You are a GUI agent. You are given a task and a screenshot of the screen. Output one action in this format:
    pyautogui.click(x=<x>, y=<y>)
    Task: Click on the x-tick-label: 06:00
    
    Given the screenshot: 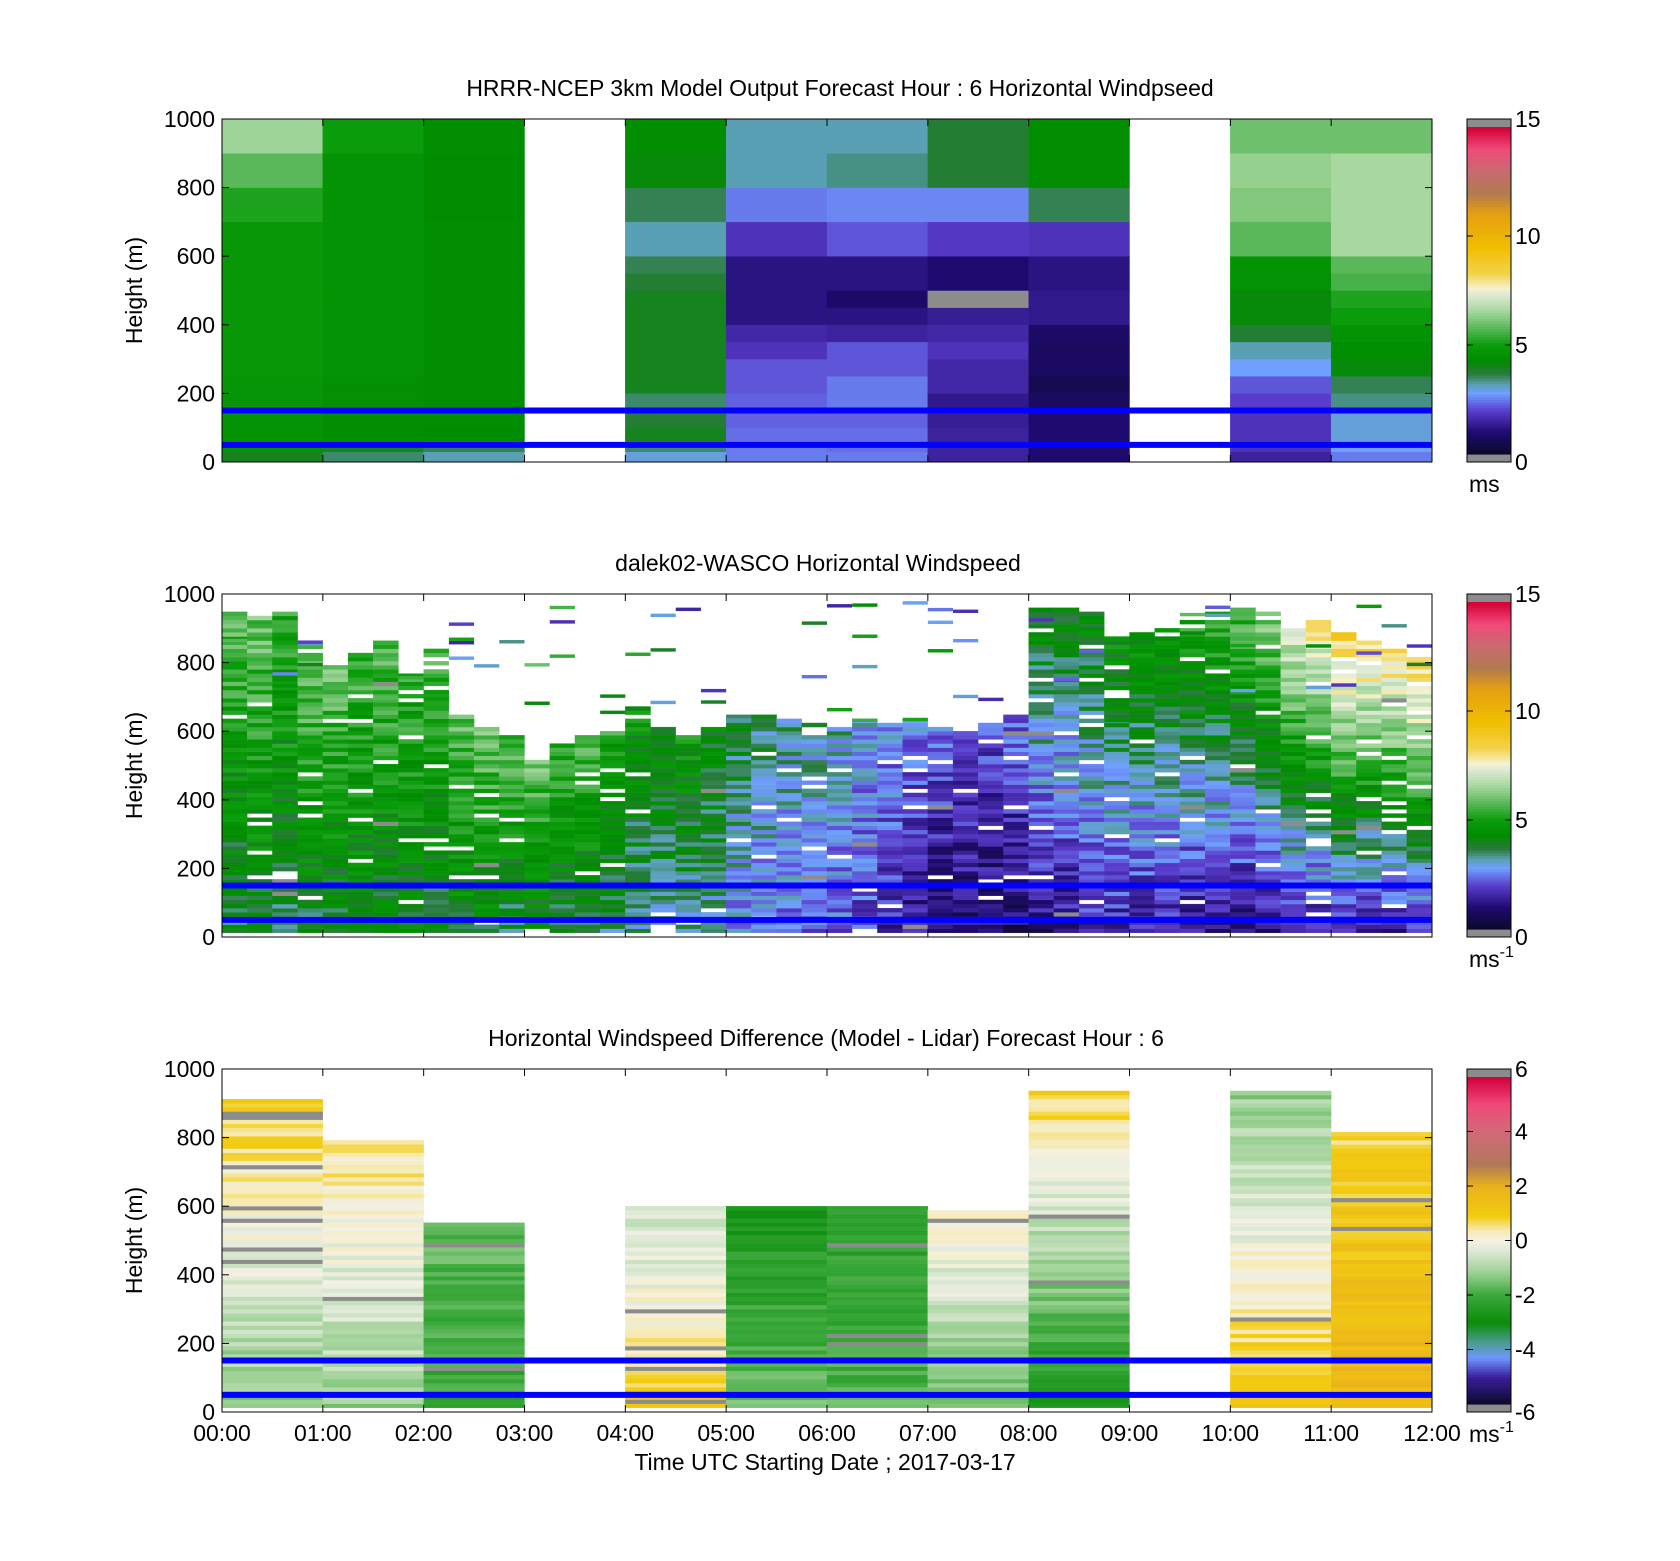 What is the action you would take?
    pyautogui.click(x=827, y=1433)
    